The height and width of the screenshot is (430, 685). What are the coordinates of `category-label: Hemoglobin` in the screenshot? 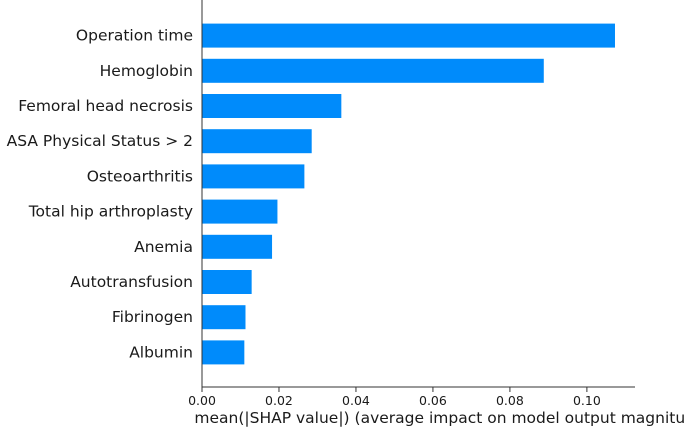 It's located at (146, 71).